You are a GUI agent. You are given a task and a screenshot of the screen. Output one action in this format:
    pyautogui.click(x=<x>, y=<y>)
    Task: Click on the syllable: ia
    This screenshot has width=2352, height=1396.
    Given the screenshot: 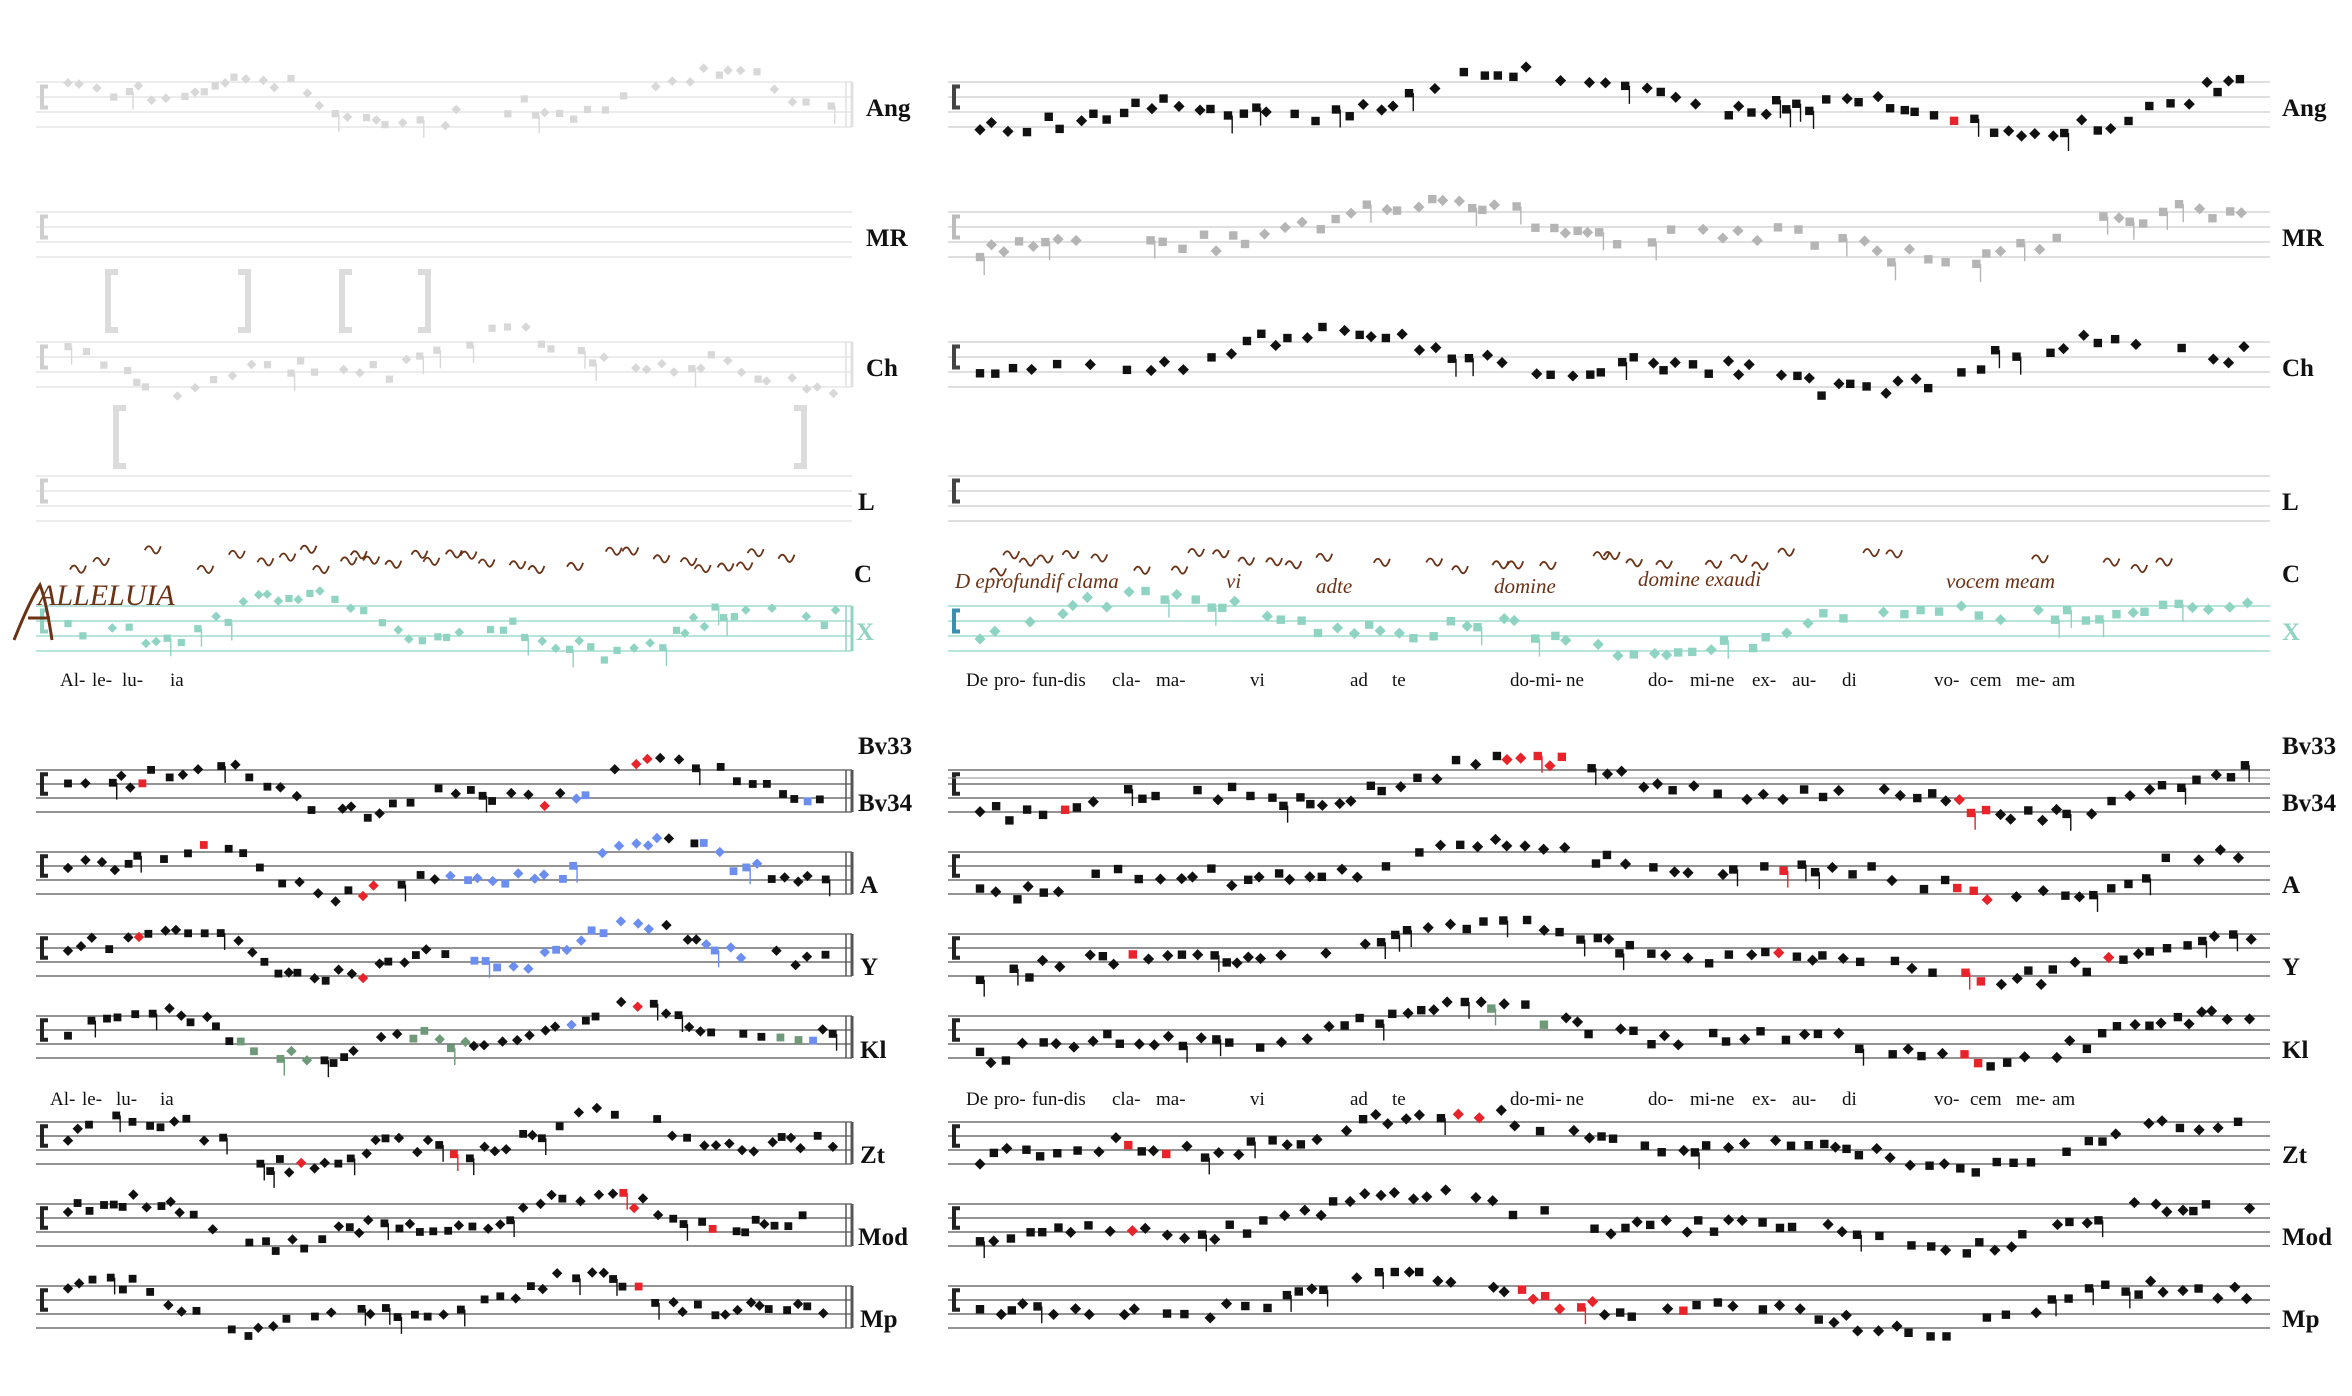 What is the action you would take?
    pyautogui.click(x=177, y=680)
    